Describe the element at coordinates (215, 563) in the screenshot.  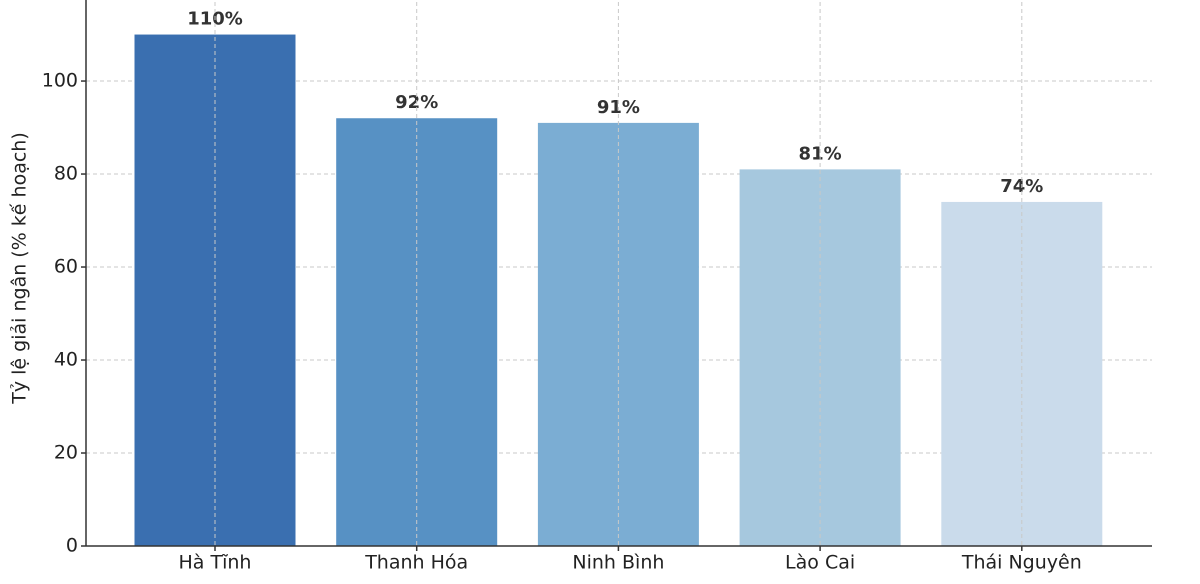
I see `x-tick-label: Hà Tĩnh` at that location.